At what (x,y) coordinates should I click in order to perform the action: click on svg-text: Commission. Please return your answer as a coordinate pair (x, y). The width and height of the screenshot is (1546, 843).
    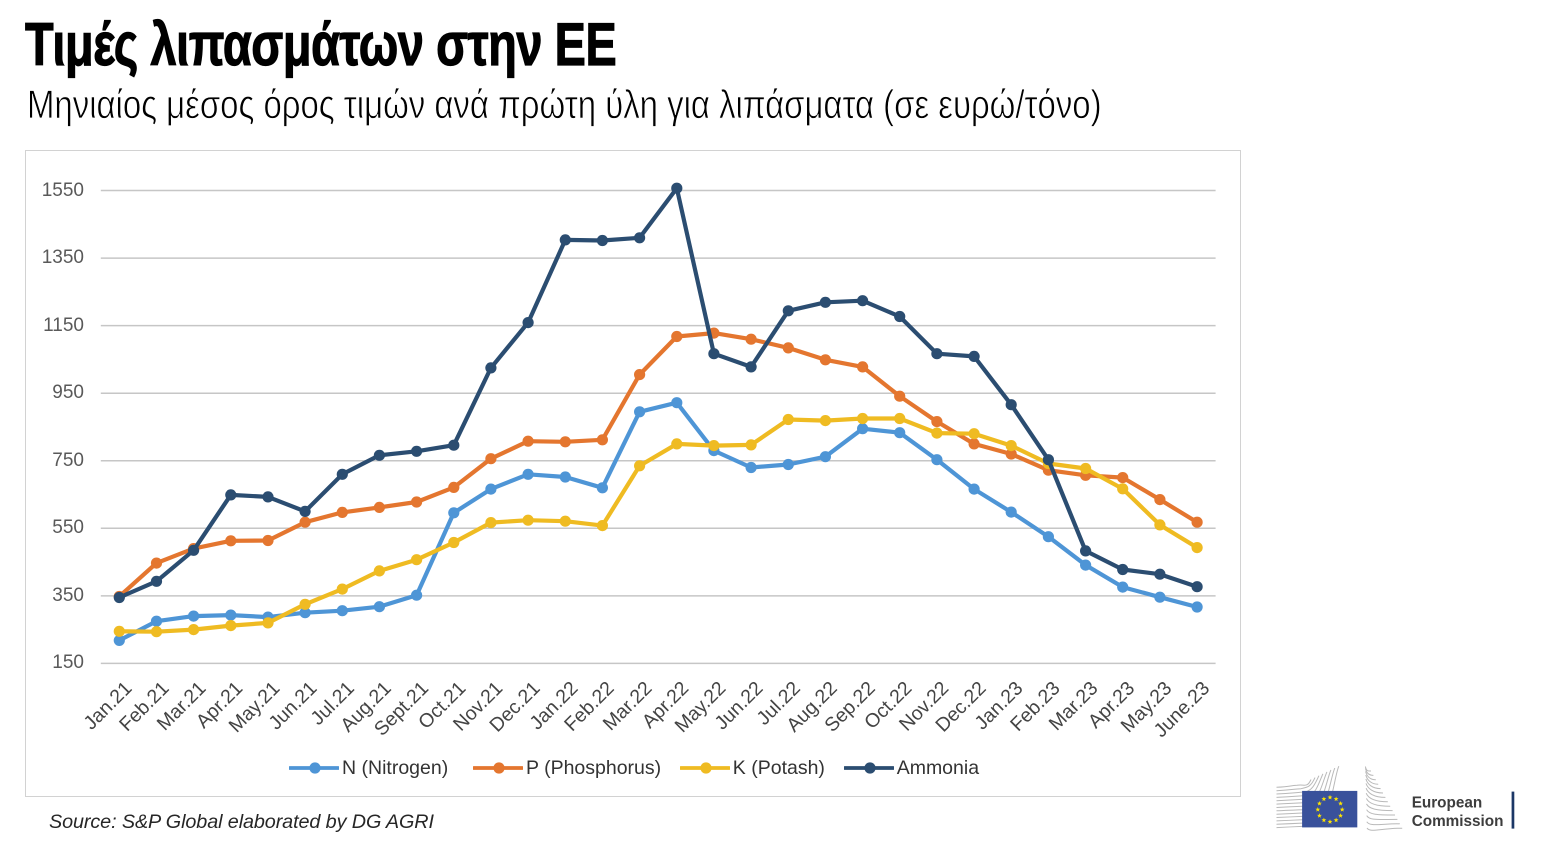
    Looking at the image, I should click on (1458, 821).